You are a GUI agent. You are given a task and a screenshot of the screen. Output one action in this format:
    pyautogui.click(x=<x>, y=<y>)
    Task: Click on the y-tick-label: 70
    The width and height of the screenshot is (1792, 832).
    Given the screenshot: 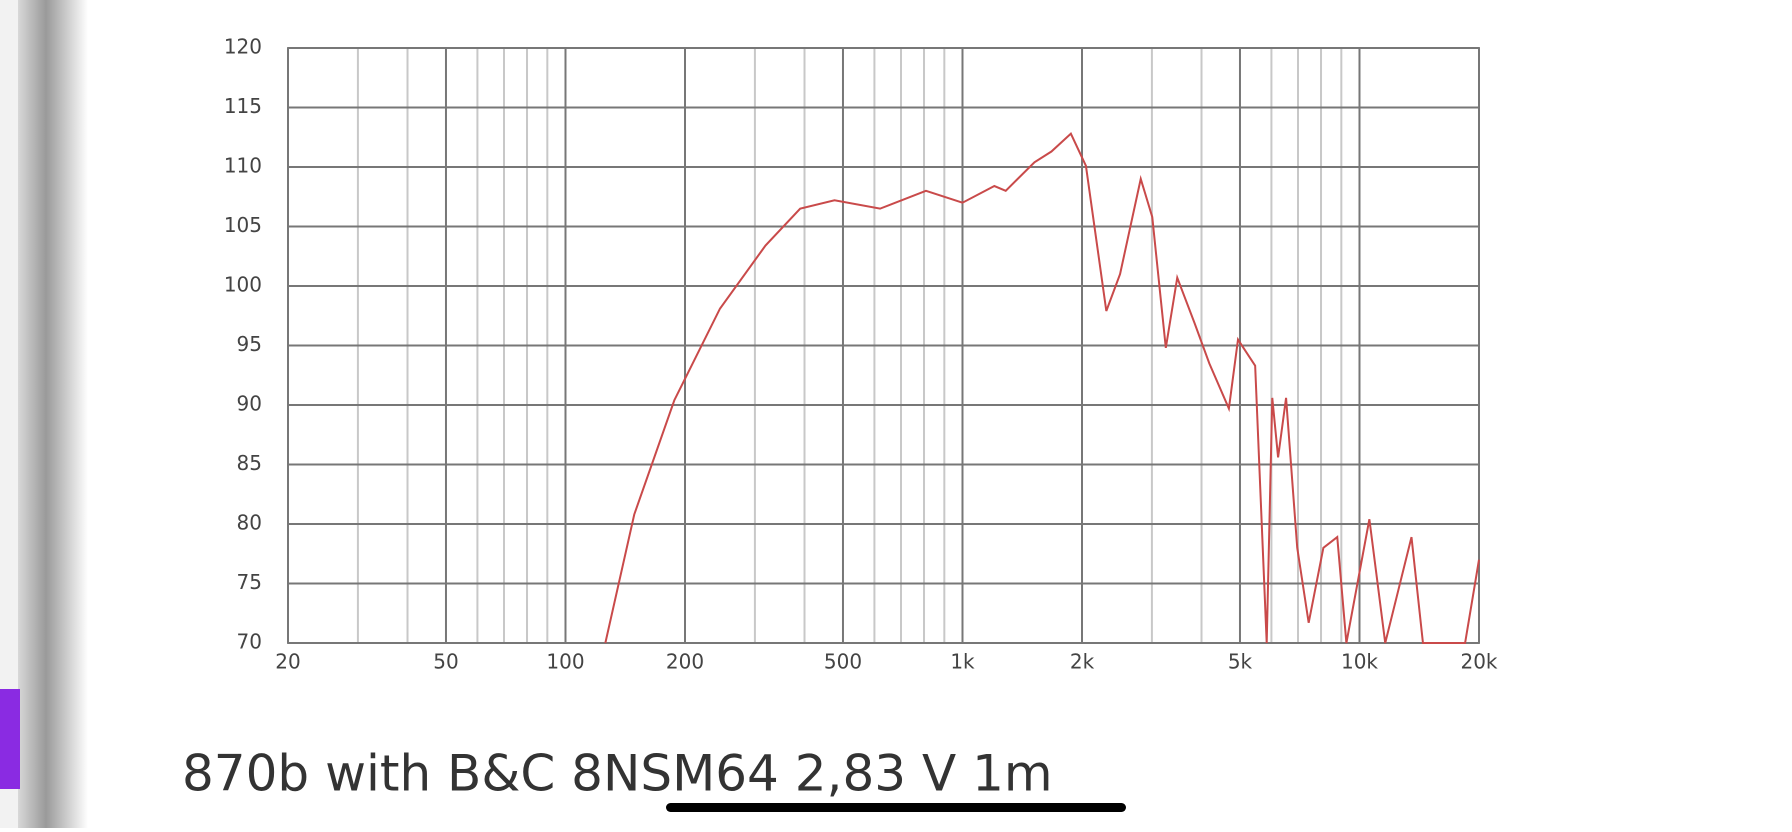 What is the action you would take?
    pyautogui.click(x=249, y=642)
    